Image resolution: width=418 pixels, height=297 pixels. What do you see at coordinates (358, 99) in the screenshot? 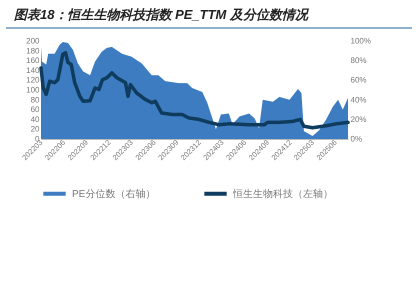
I see `y2-tick-label: 40%` at bounding box center [358, 99].